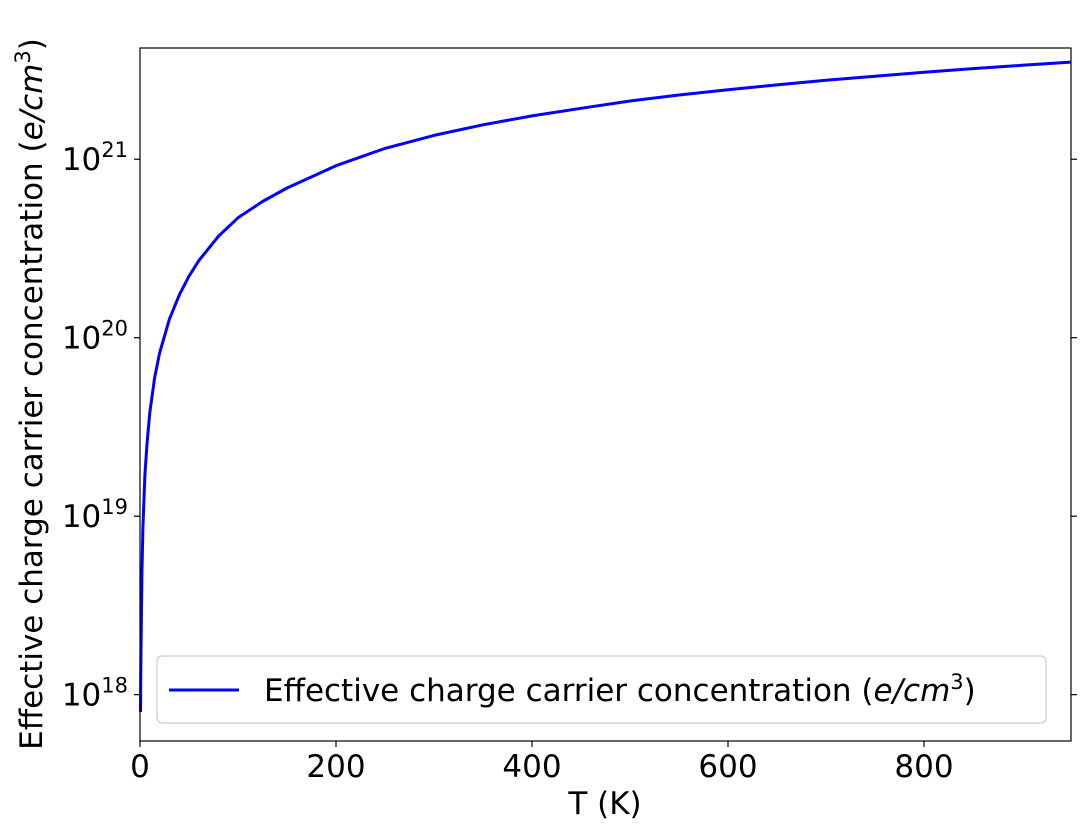 The image size is (1083, 836). I want to click on y-tick-label: 1021, so click(95, 158).